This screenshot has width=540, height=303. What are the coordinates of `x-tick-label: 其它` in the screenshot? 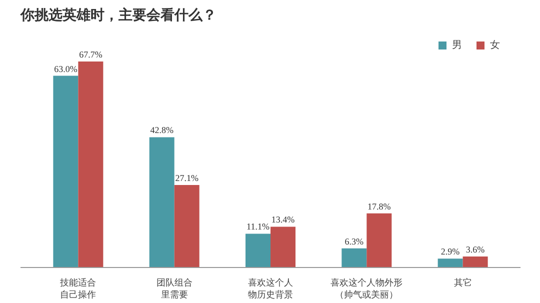 It's located at (463, 283).